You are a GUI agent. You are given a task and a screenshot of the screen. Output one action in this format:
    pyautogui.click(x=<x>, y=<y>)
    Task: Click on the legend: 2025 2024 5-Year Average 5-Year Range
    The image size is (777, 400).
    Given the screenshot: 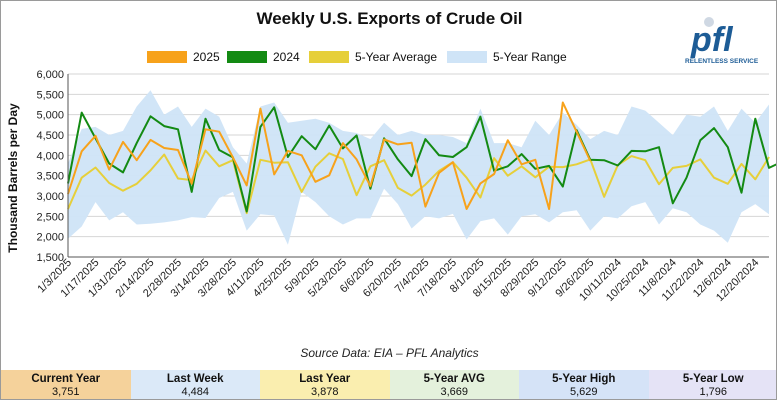 What is the action you would take?
    pyautogui.click(x=357, y=57)
    